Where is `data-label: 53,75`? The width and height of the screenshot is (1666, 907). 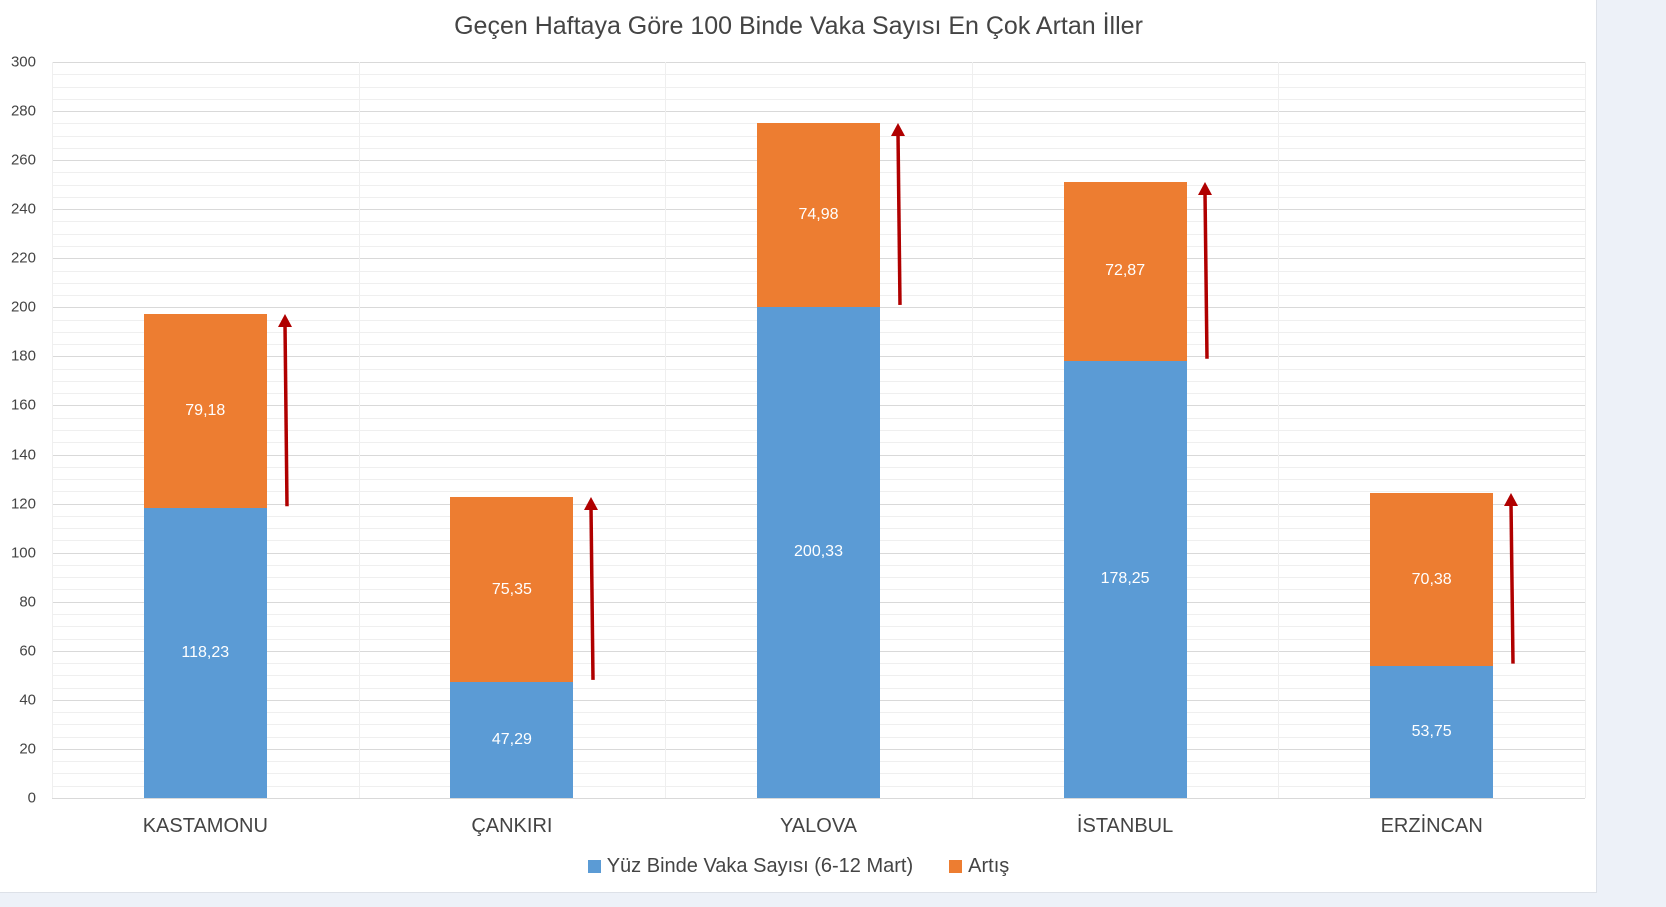
data-label: 53,75 is located at coordinates (1431, 732).